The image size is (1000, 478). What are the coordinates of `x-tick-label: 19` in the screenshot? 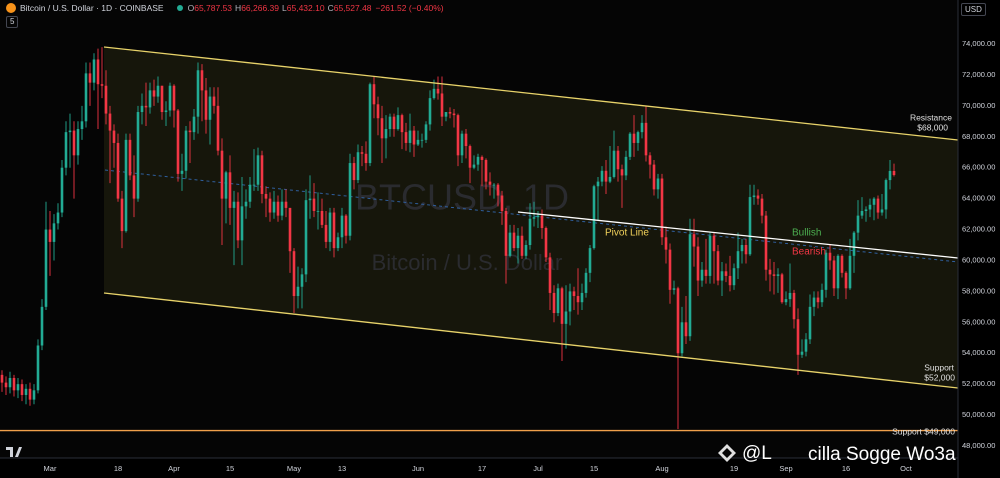 It's located at (734, 468).